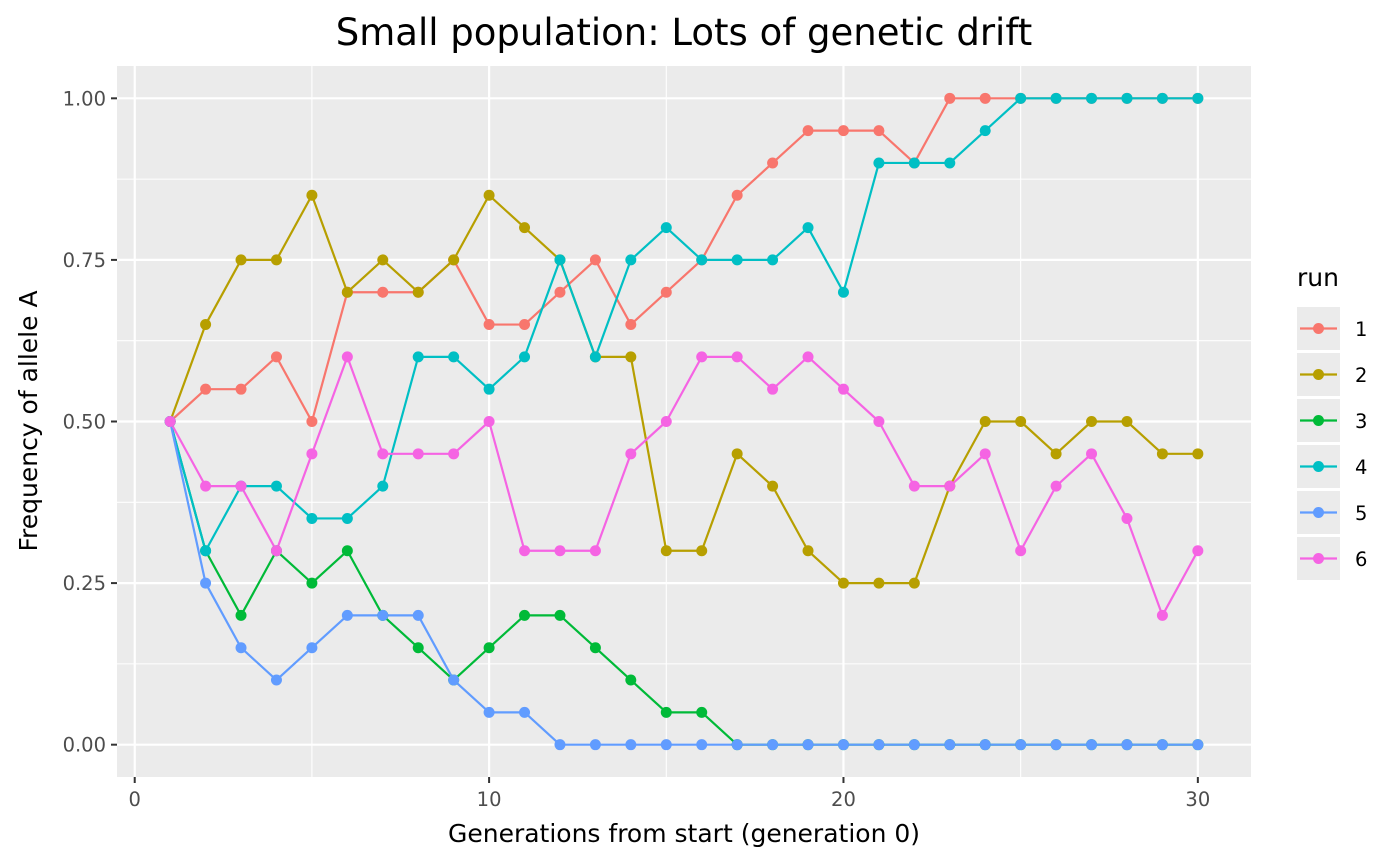  I want to click on y-tick-label: 0.00, so click(84, 745).